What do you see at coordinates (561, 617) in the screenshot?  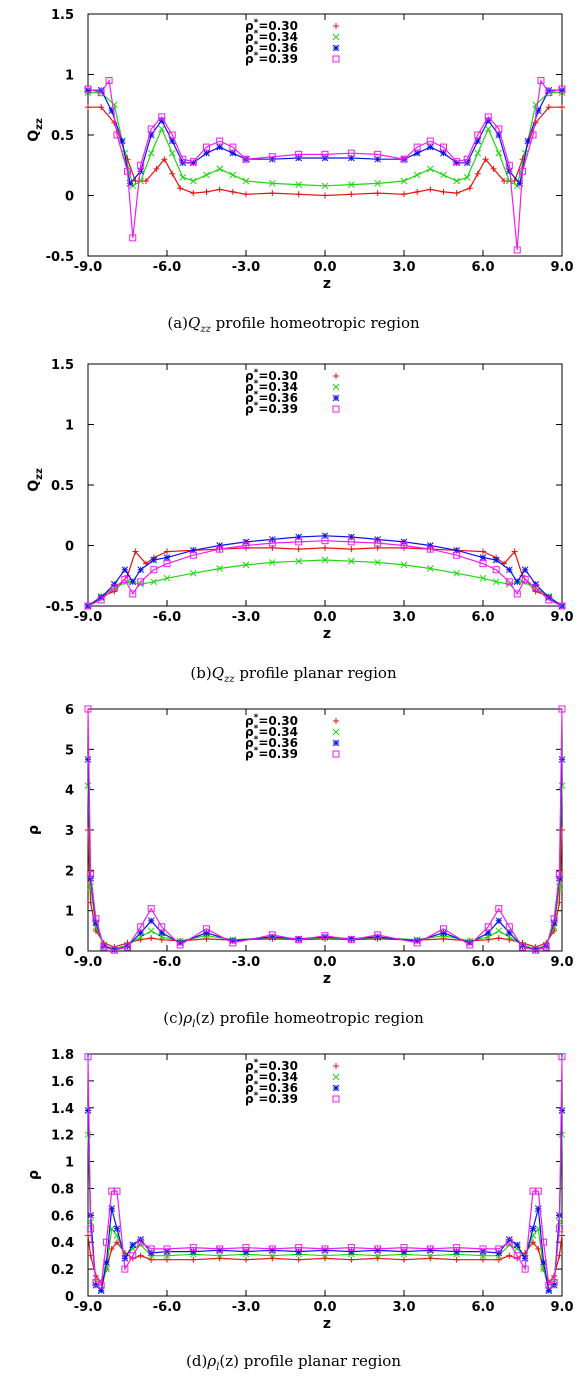 I see `x-tick-label: 9.0` at bounding box center [561, 617].